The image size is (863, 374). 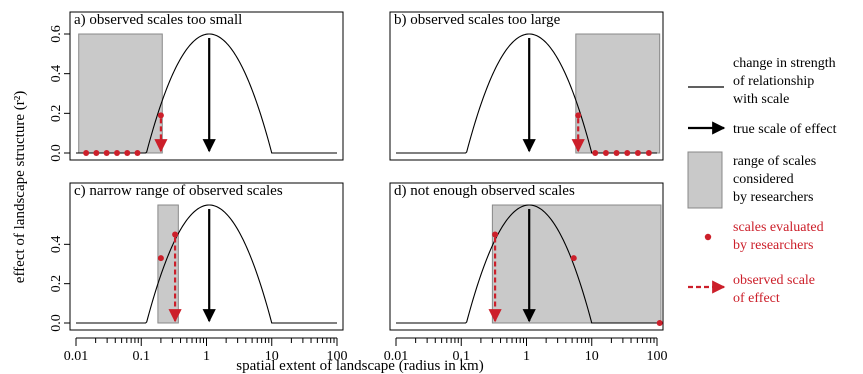 I want to click on y-axis-top: 0.0 0.2 0.4 0.6, so click(x=59, y=93).